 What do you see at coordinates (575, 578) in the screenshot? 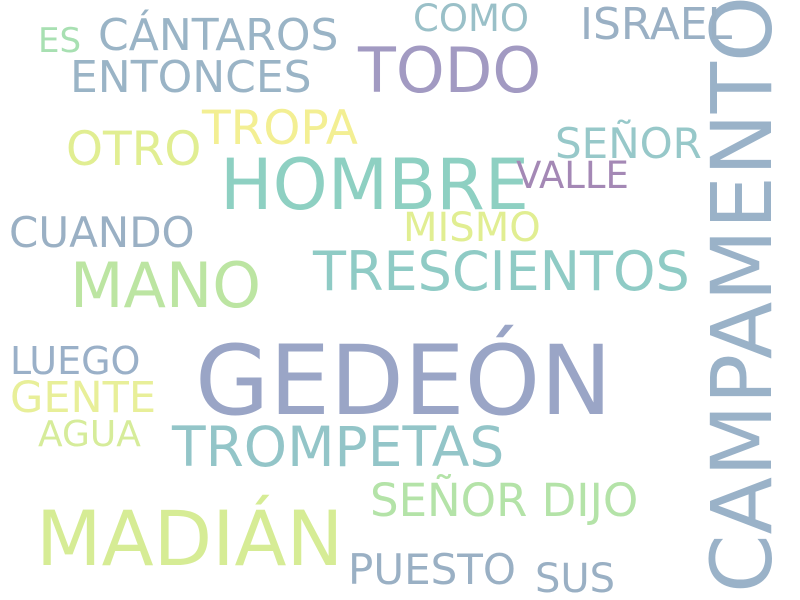
I see `word-sus: SUS` at bounding box center [575, 578].